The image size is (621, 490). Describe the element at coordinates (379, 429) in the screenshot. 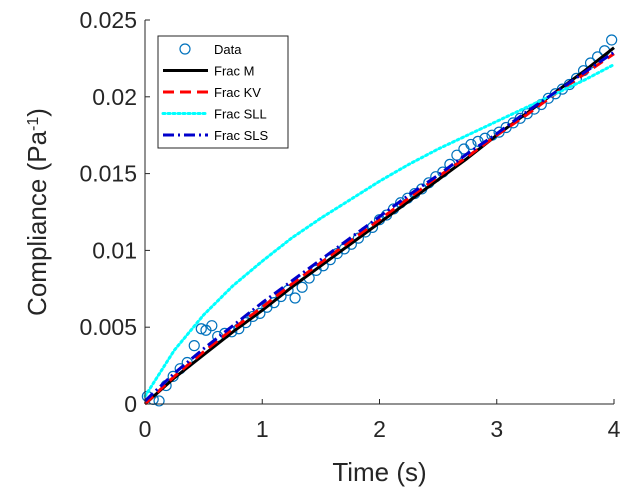

I see `x-tick-label: 2` at that location.